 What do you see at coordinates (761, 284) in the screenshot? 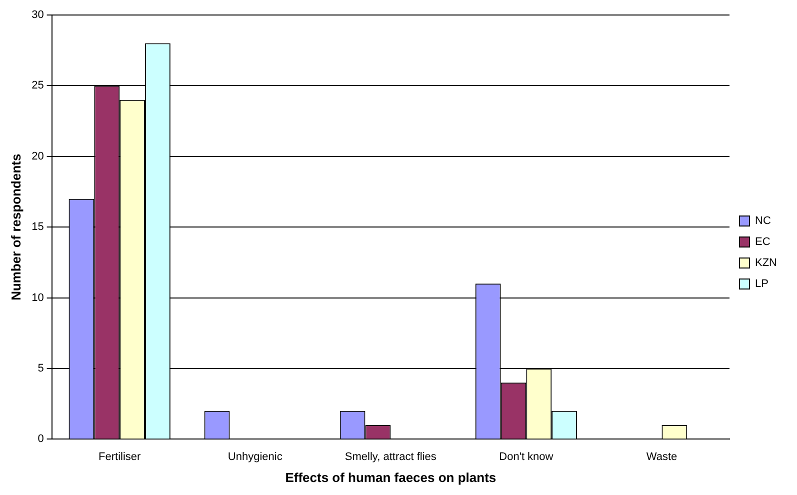
I see `legend-label: LP` at bounding box center [761, 284].